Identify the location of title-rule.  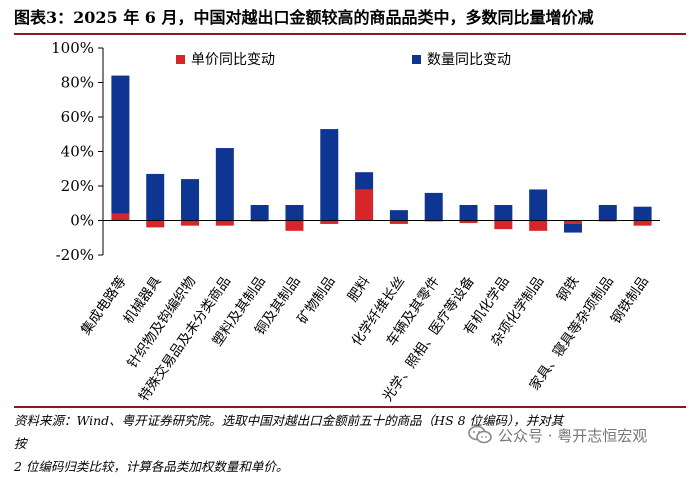
(350, 34).